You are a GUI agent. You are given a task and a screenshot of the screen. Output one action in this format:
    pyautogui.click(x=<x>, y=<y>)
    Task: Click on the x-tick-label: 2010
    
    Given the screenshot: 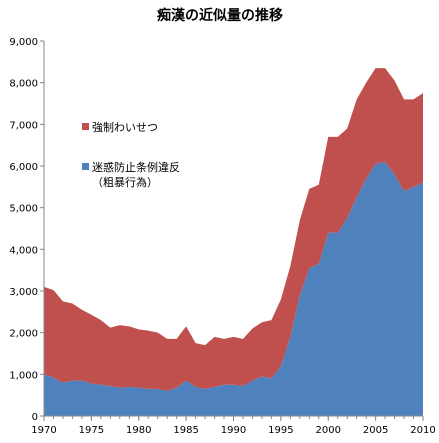 What is the action you would take?
    pyautogui.click(x=422, y=430)
    